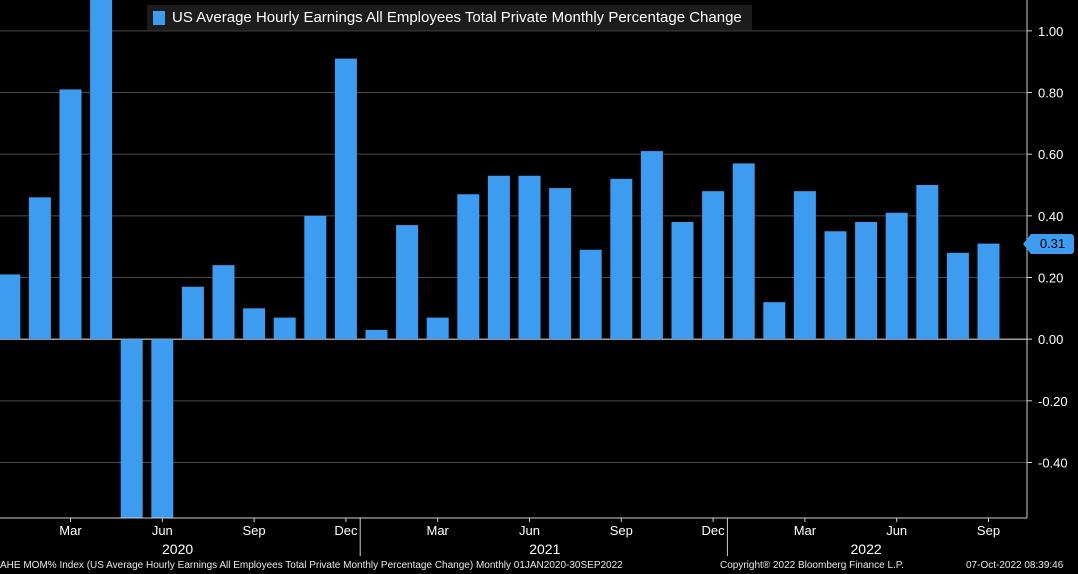  What do you see at coordinates (1053, 463) in the screenshot?
I see `y-tick-label: -0.40` at bounding box center [1053, 463].